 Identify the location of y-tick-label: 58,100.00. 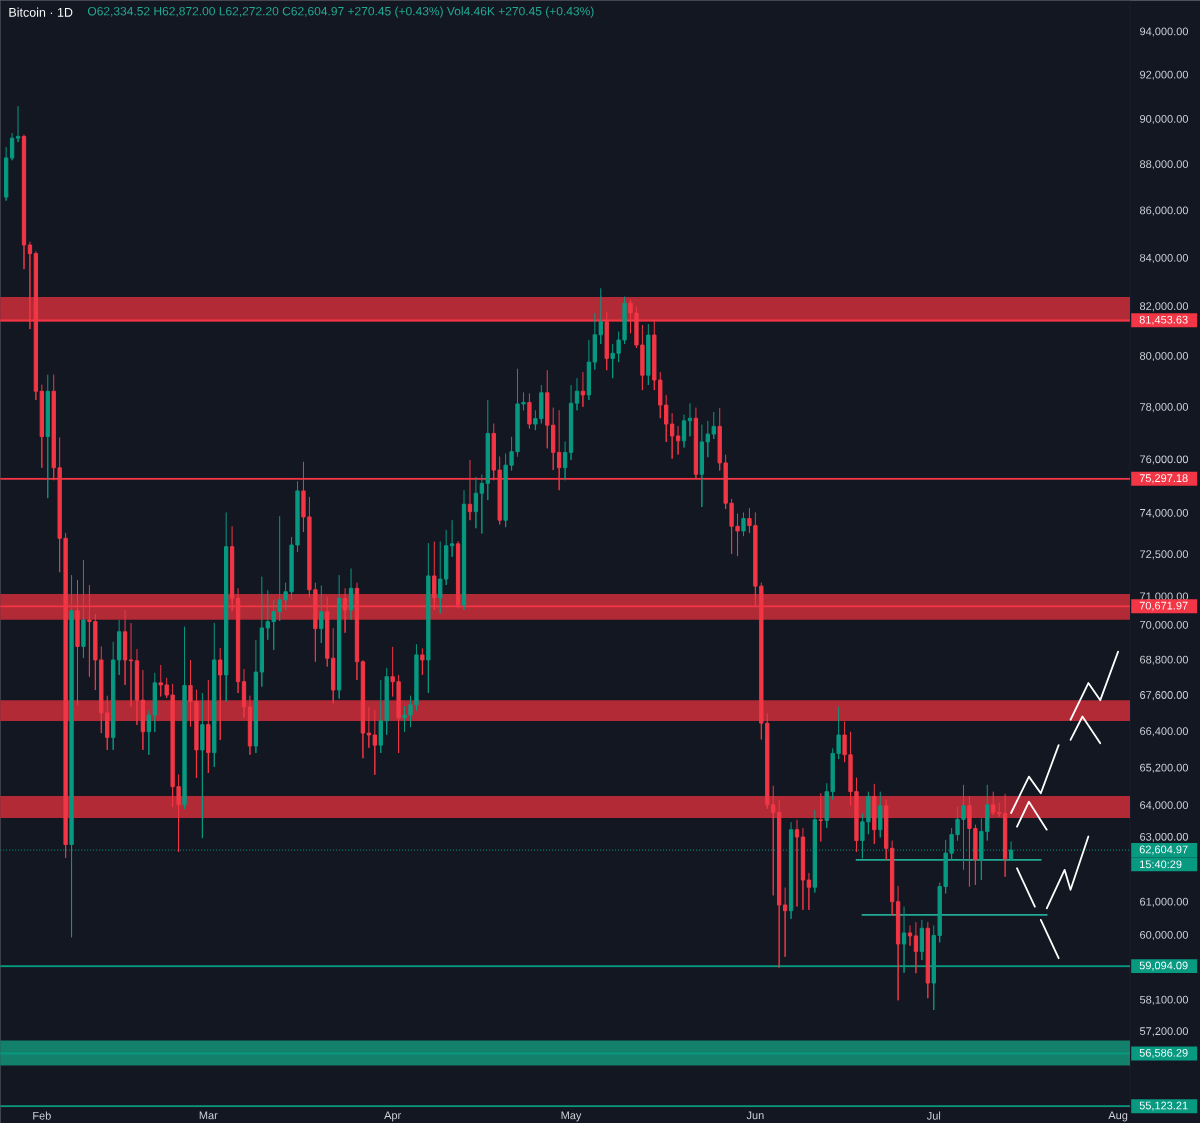
(1164, 1000).